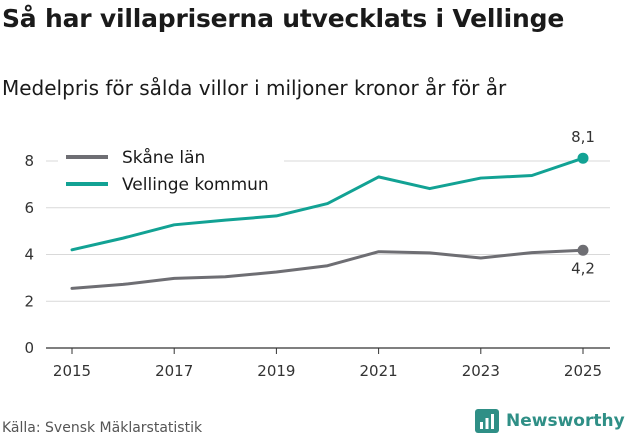  I want to click on y-tick-label: 2, so click(29, 301).